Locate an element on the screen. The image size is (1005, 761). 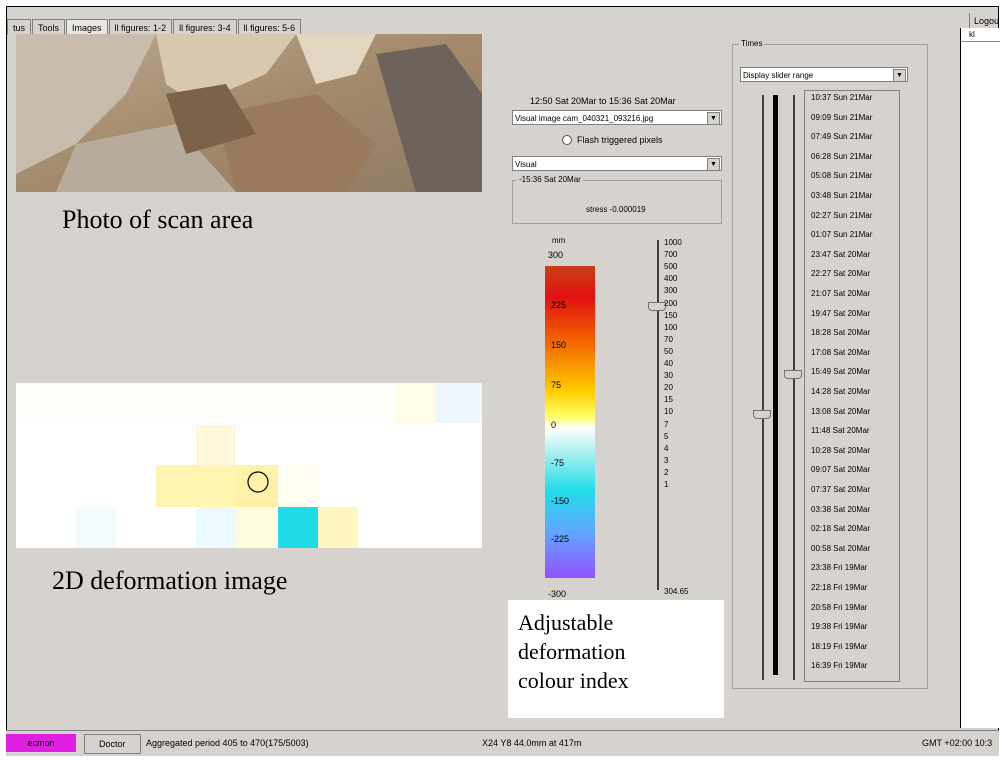
time-list-item: 19:47 Sat 20Mar is located at coordinates (841, 313).